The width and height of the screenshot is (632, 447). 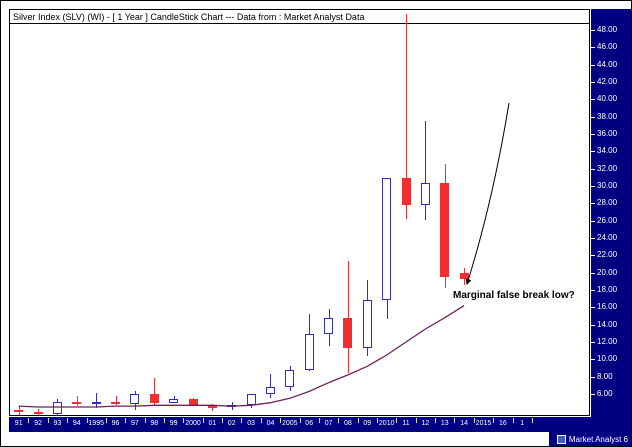 What do you see at coordinates (154, 423) in the screenshot?
I see `x-tick-label: 98` at bounding box center [154, 423].